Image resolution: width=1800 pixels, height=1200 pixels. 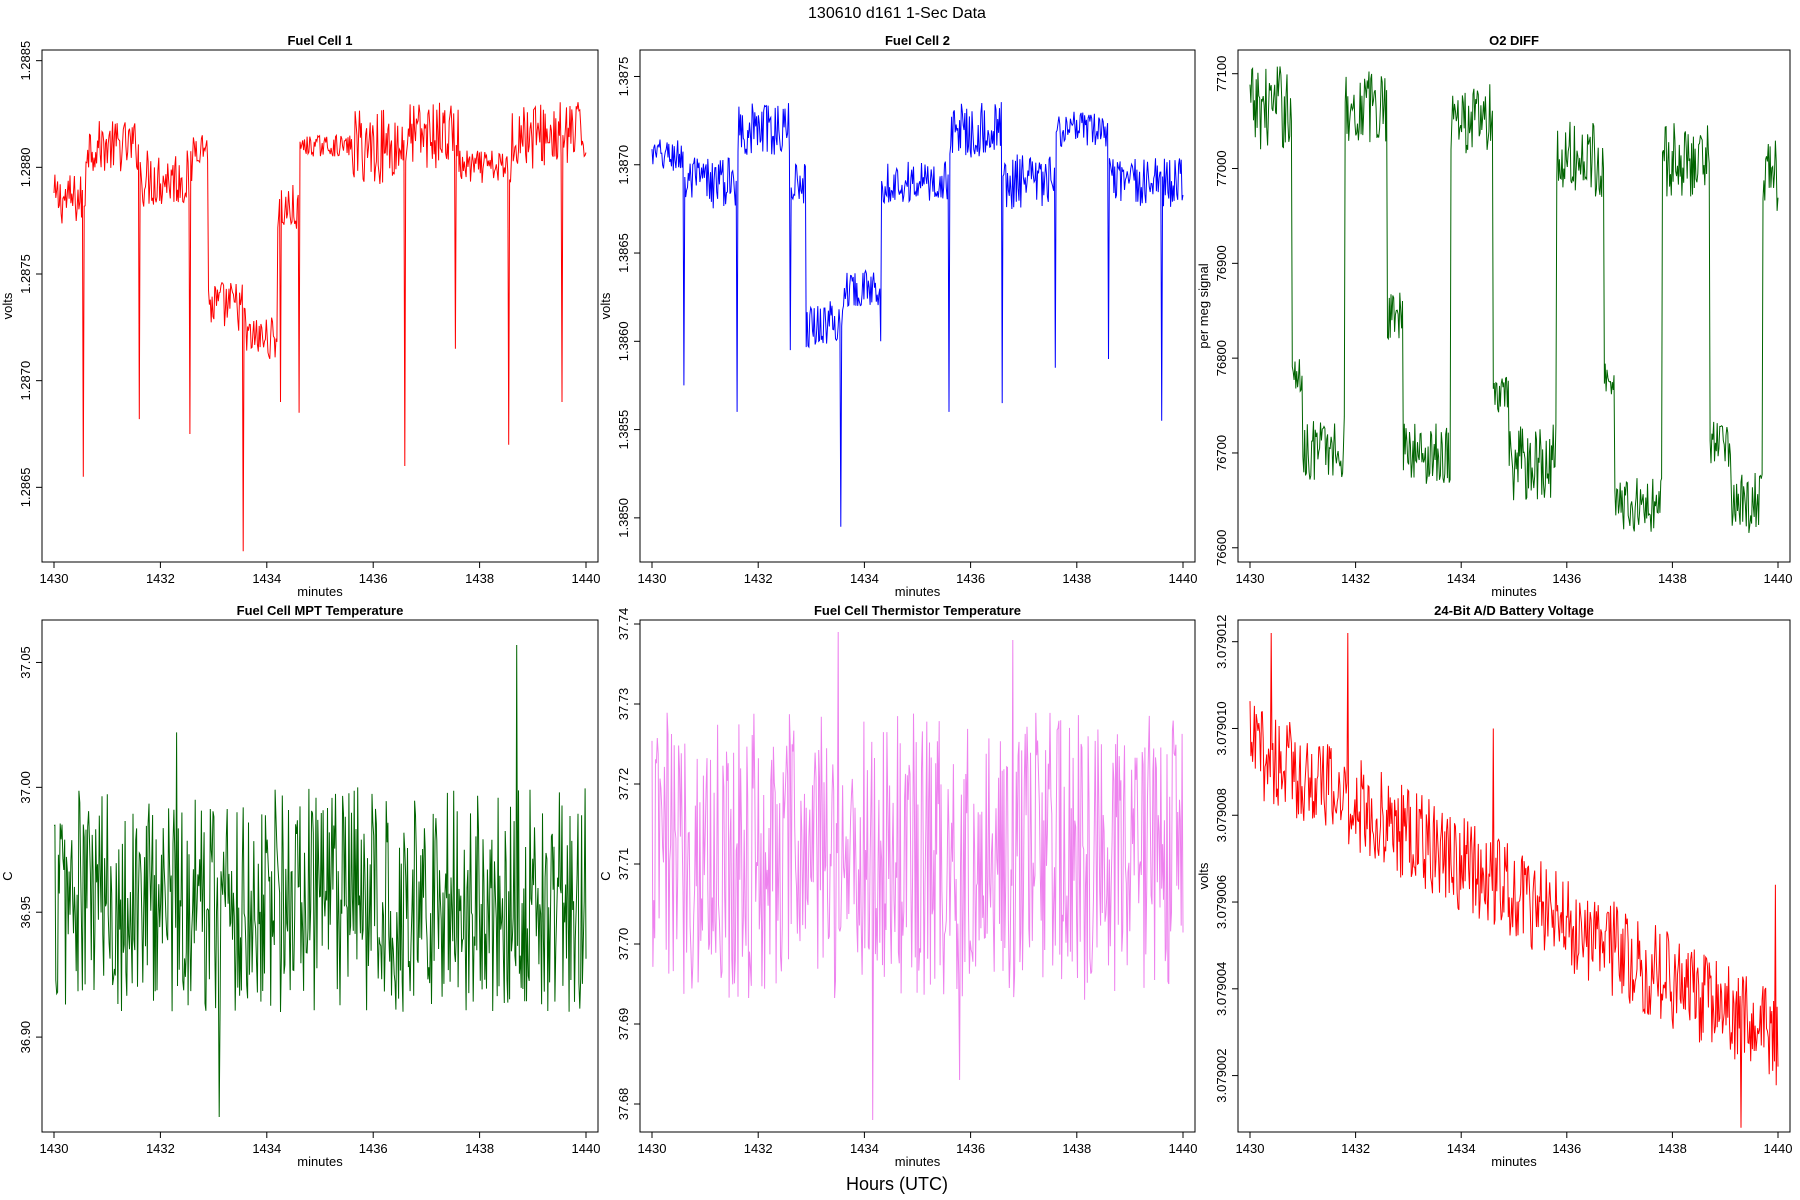 What do you see at coordinates (1203, 305) in the screenshot?
I see `y-axis-label: per meg signal` at bounding box center [1203, 305].